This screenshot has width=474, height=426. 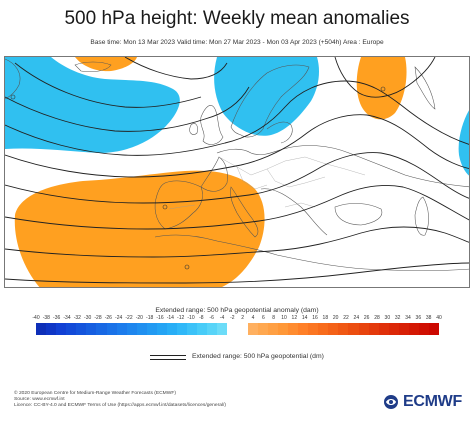 I want to click on colorbar-tick-label: -18, so click(x=150, y=318).